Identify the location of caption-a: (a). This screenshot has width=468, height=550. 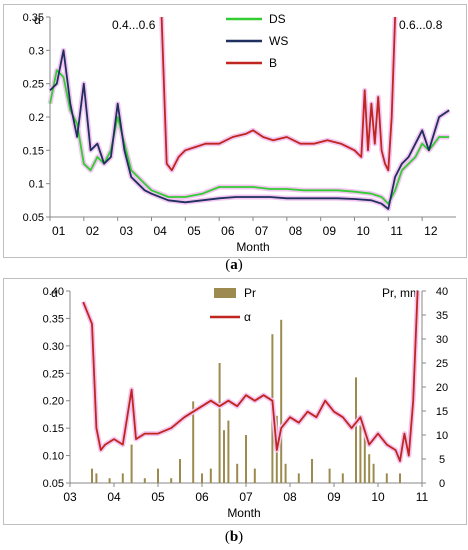
(234, 265).